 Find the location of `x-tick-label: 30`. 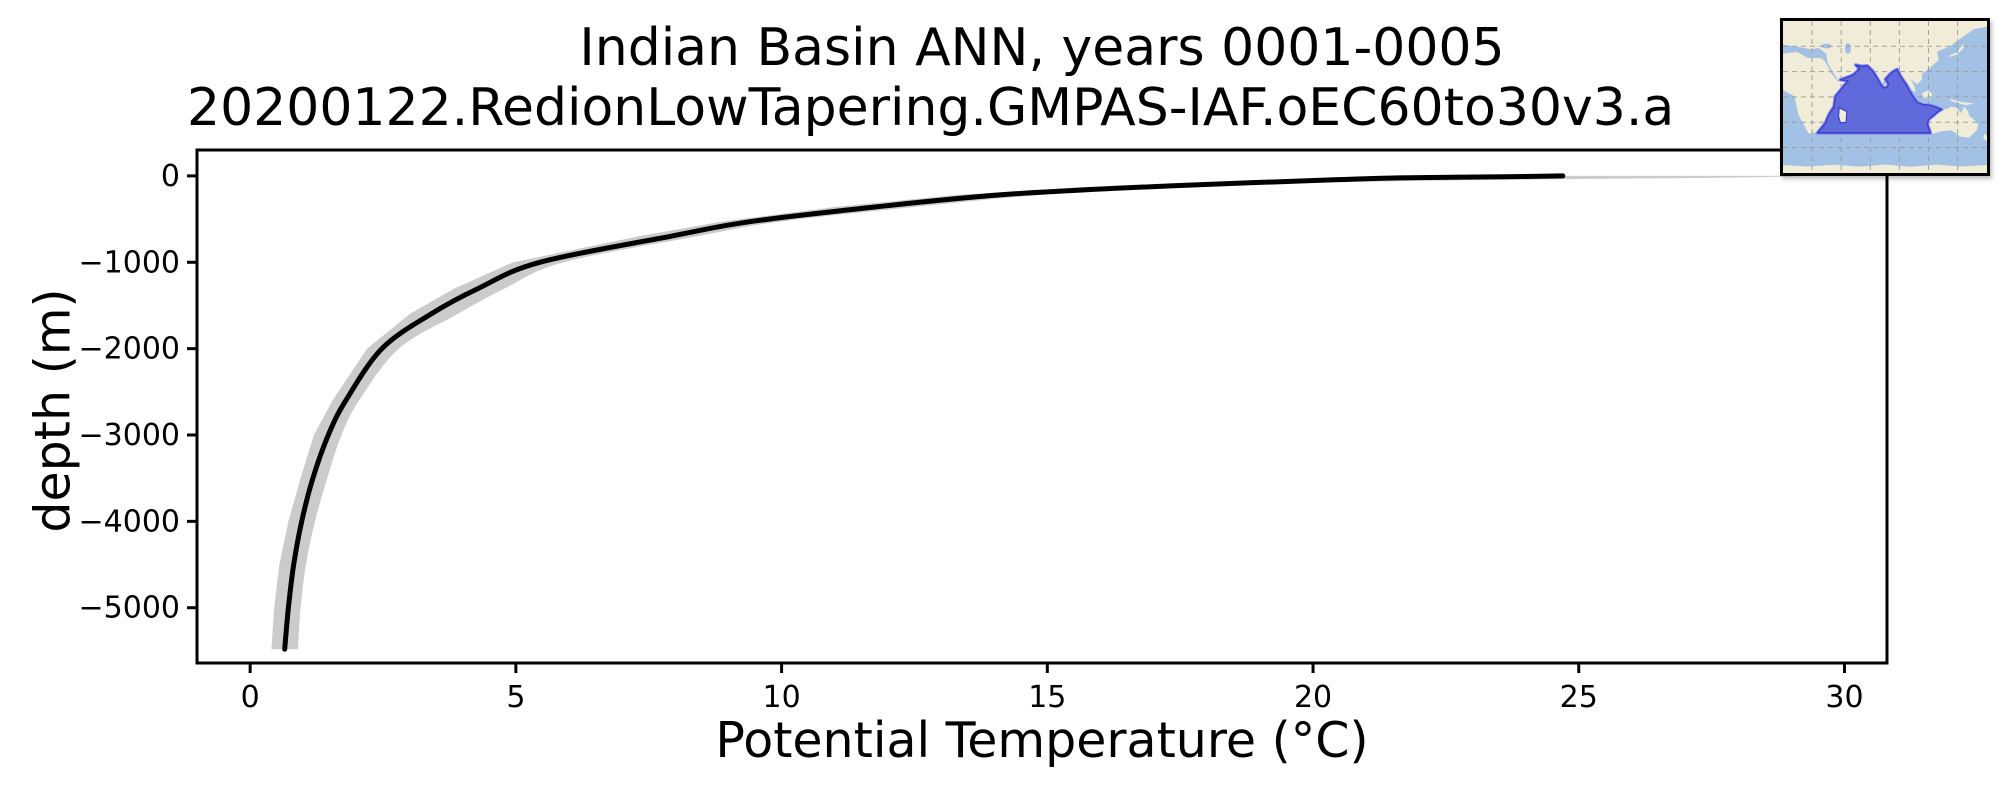

x-tick-label: 30 is located at coordinates (1844, 697).